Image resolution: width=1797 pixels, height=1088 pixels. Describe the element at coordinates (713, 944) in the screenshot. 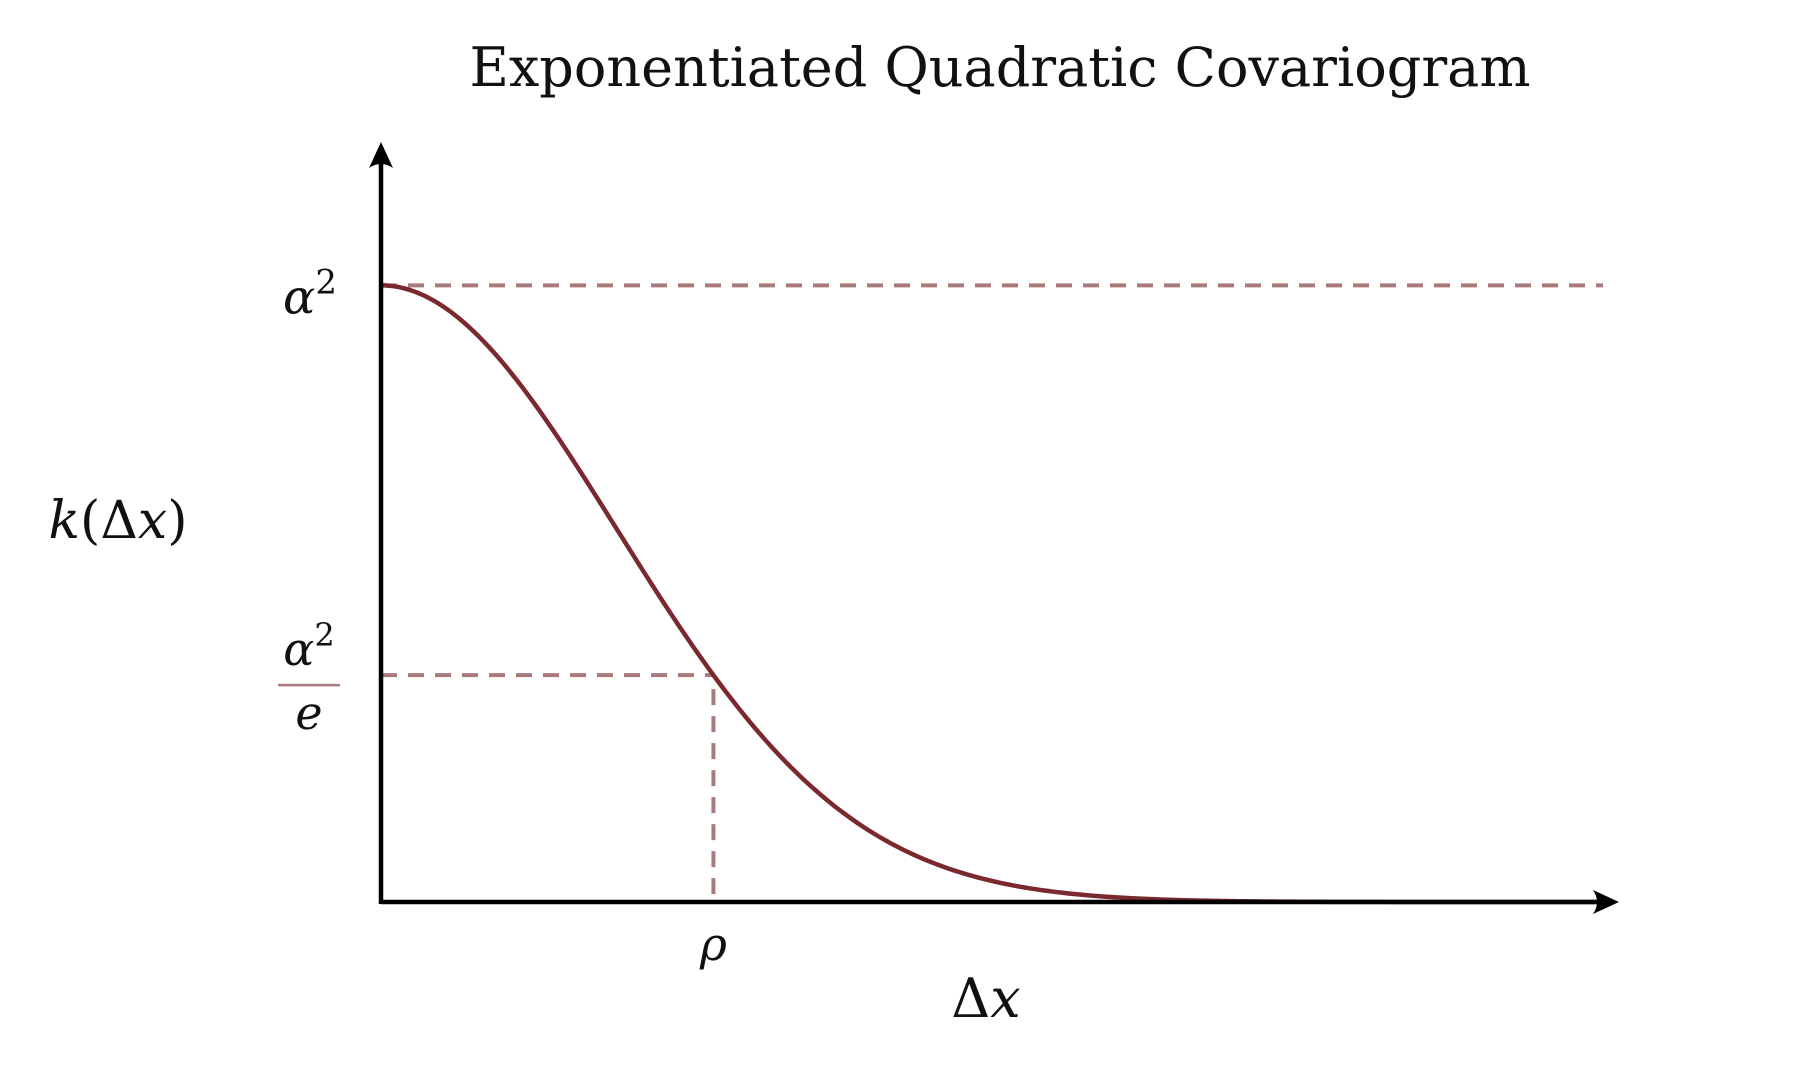

I see `rho-label: ρ` at that location.